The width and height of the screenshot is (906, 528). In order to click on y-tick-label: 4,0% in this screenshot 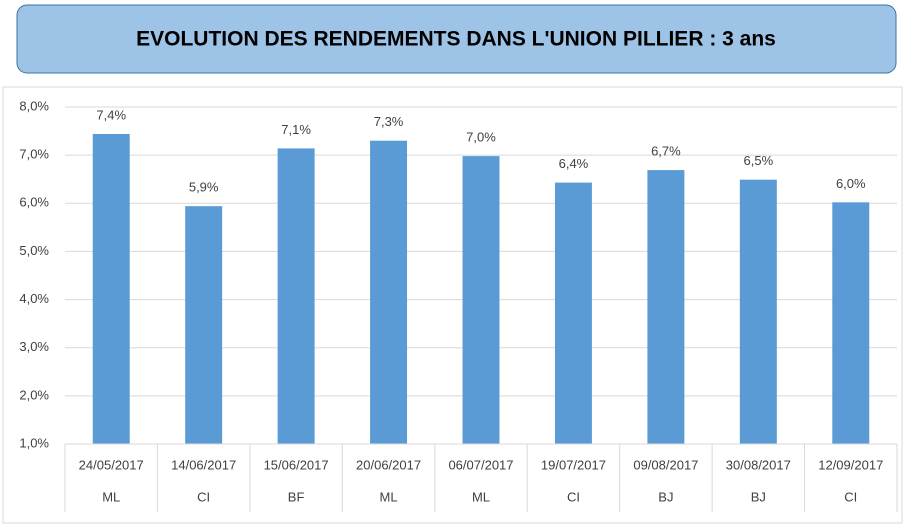, I will do `click(34, 298)`.